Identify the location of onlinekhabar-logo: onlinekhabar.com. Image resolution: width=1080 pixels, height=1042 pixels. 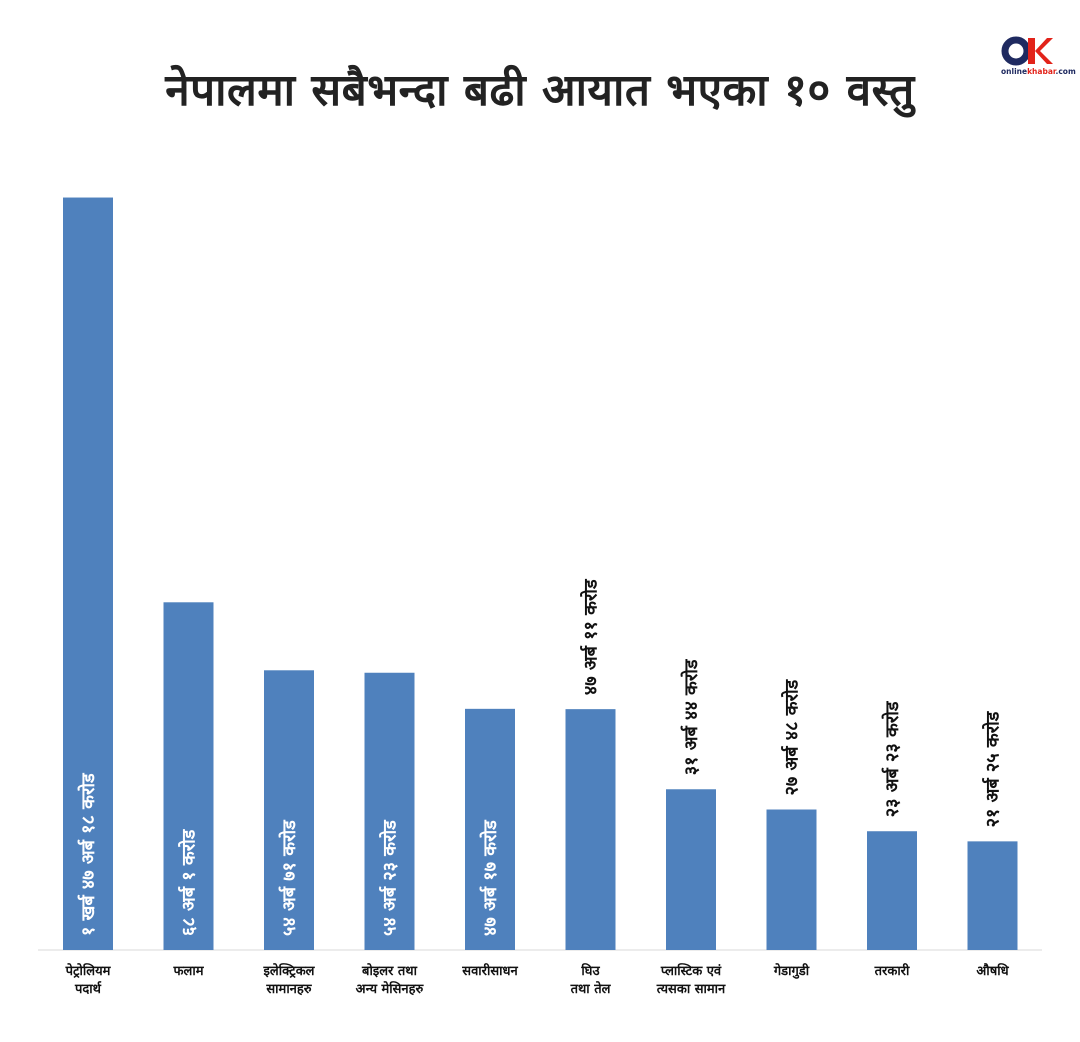
(1038, 56).